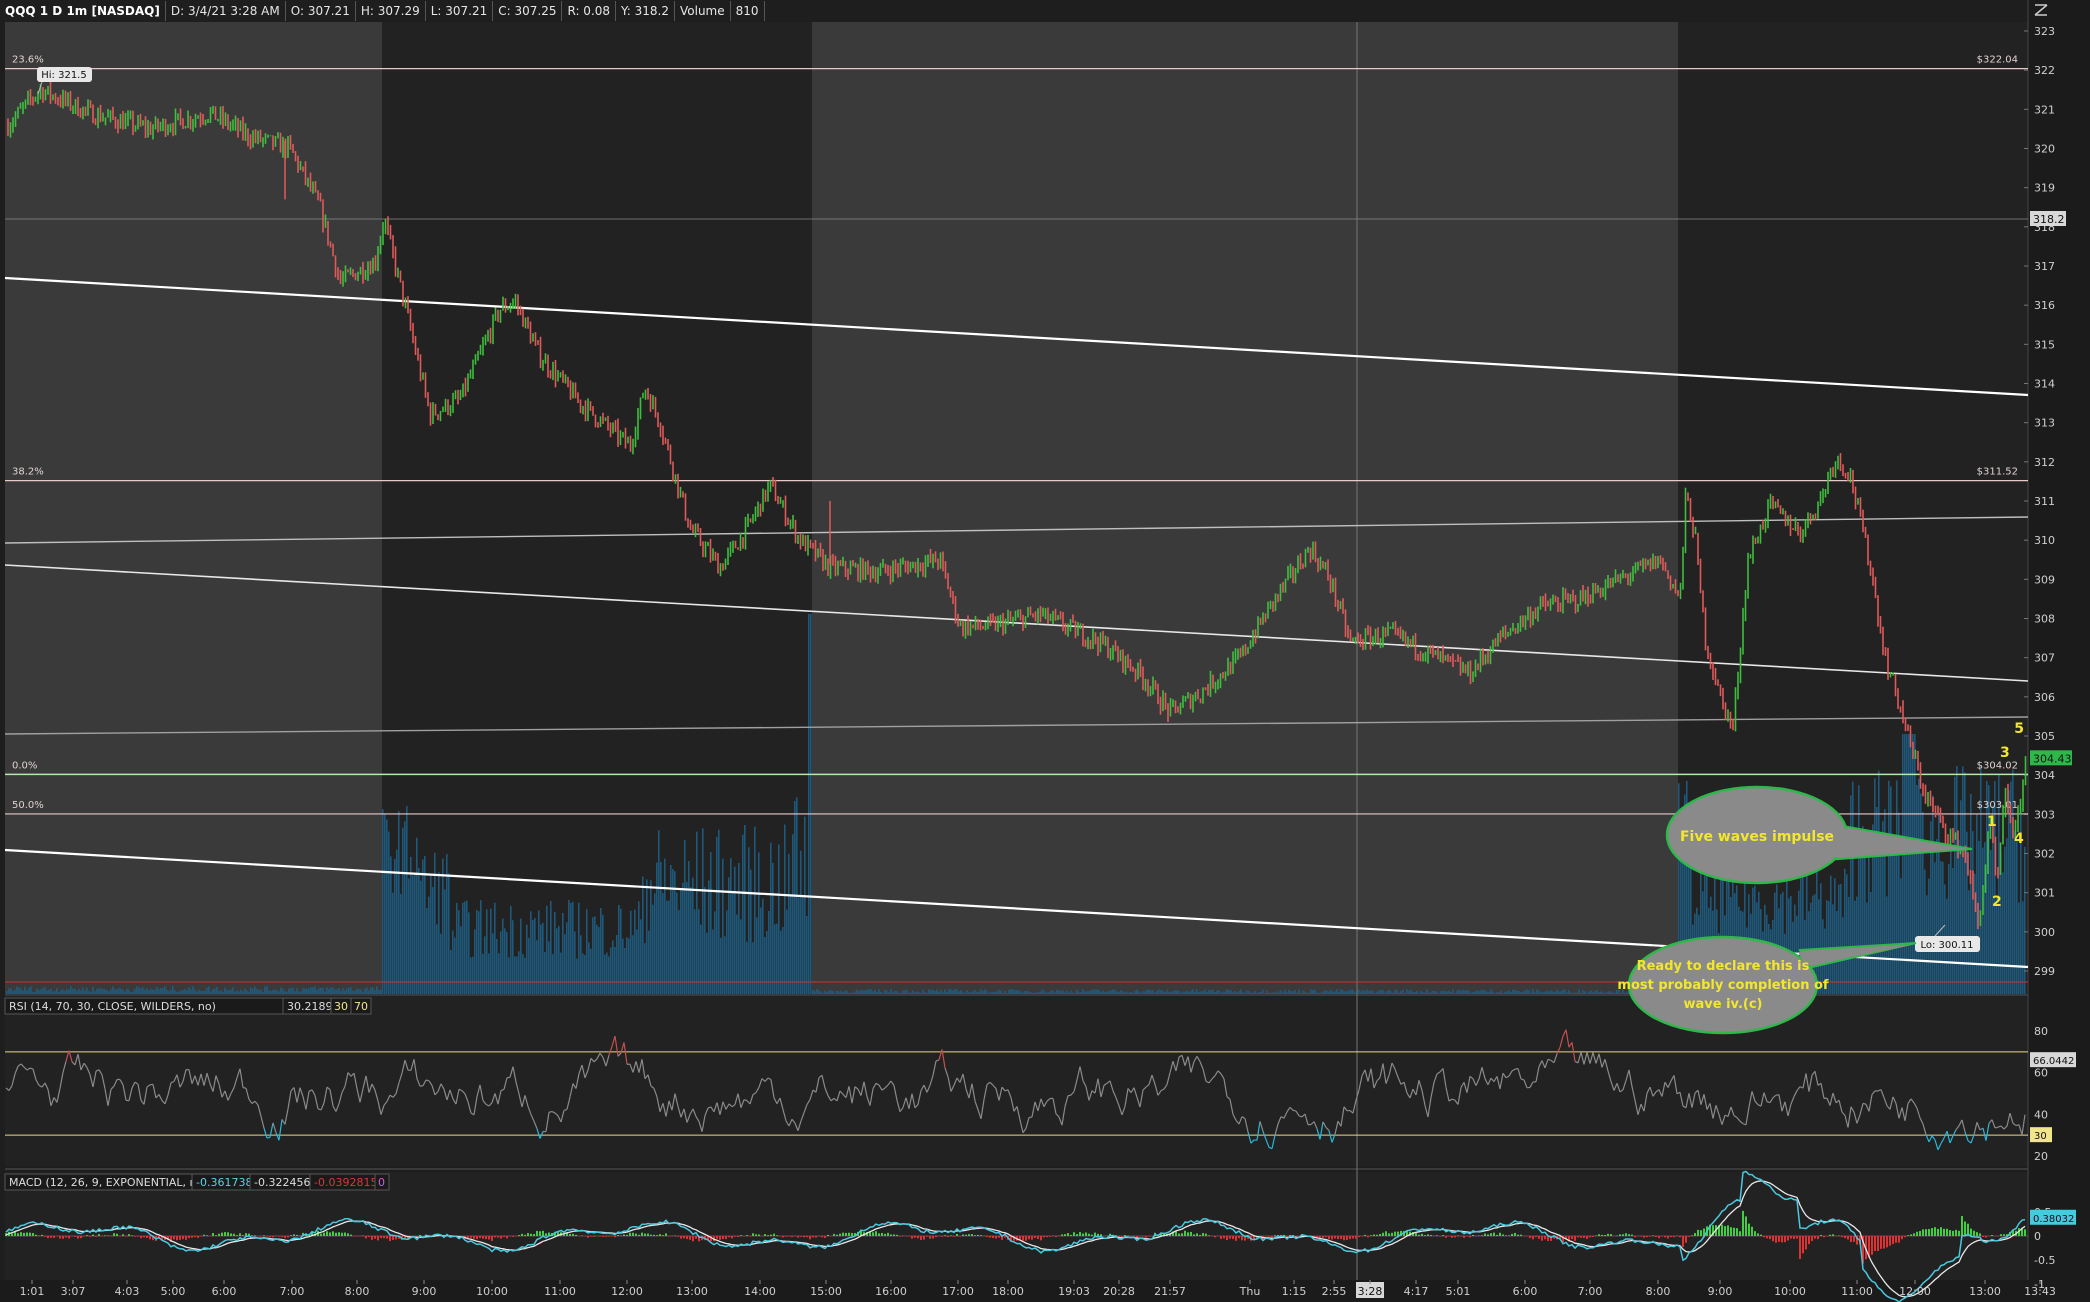  What do you see at coordinates (1723, 1004) in the screenshot?
I see `bubble-completion-line3: wave iv.(c)` at bounding box center [1723, 1004].